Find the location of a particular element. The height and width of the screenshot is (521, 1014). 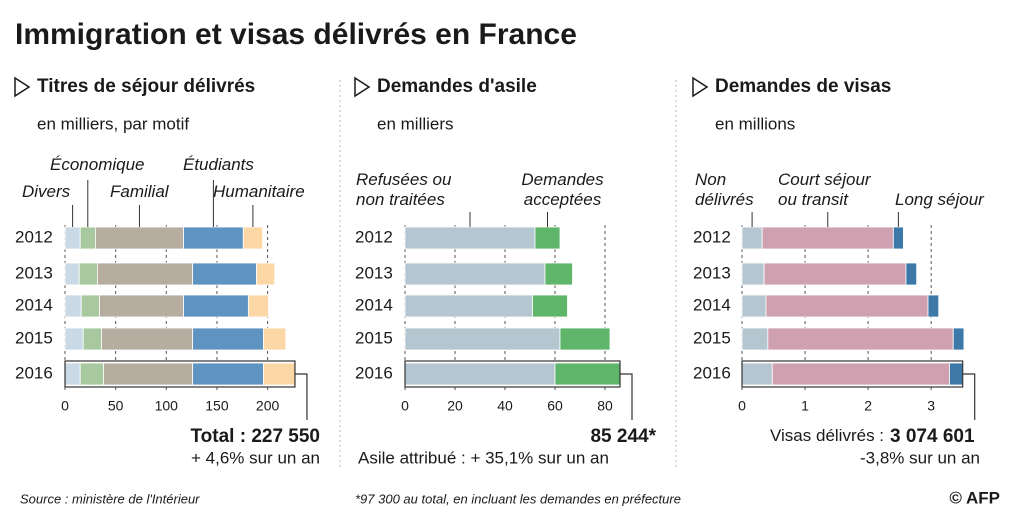

credit: © AFP is located at coordinates (974, 497).